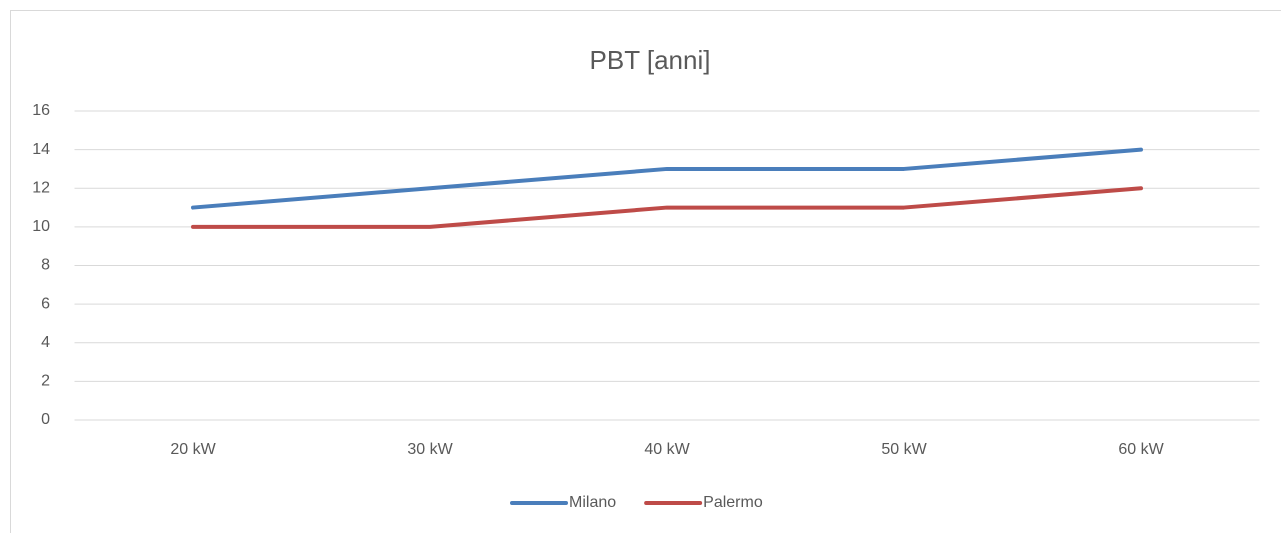 The width and height of the screenshot is (1281, 533). Describe the element at coordinates (592, 502) in the screenshot. I see `legend-label: Milano` at that location.